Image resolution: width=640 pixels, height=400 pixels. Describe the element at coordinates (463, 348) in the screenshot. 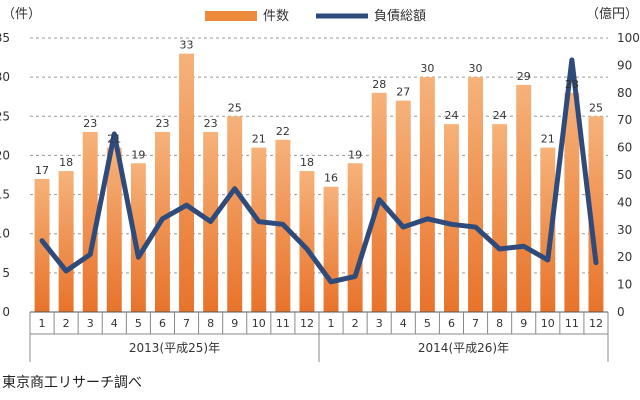

I see `year-group-label: 2014(平成26)年` at that location.